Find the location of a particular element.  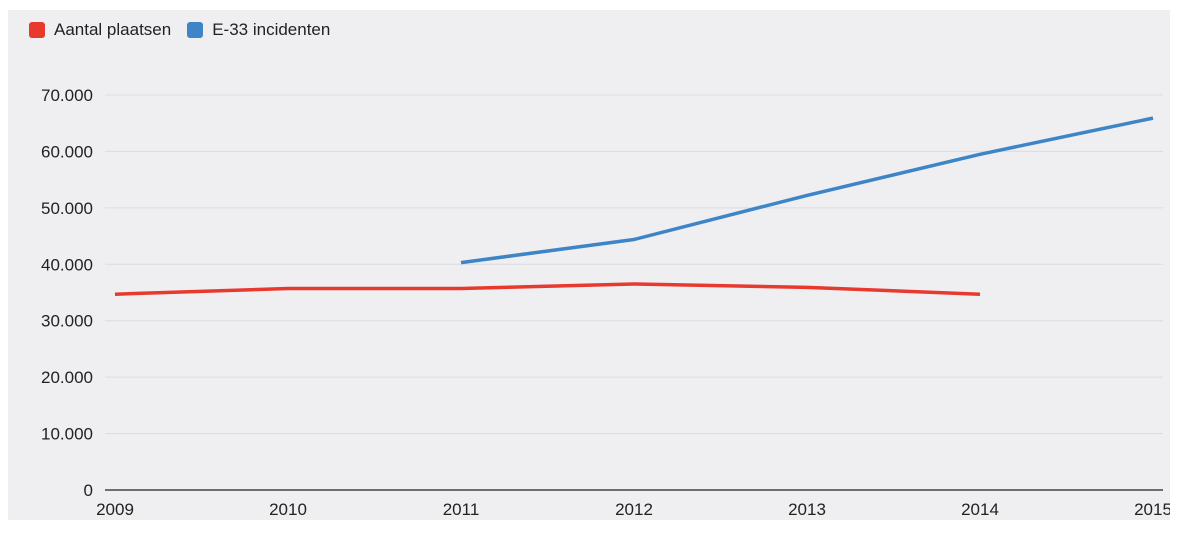

legend-label-aantal-plaatsen: Aantal plaatsen is located at coordinates (113, 29).